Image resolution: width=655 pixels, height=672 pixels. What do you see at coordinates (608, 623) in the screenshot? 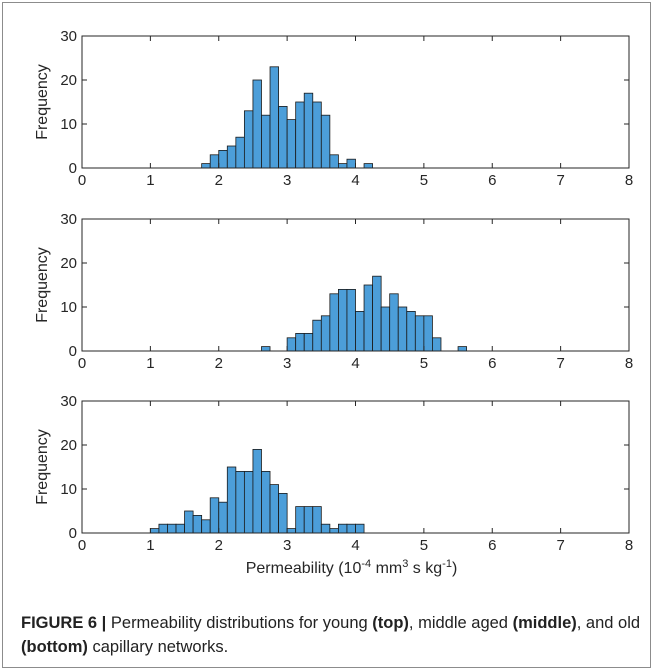
I see `caption-text-3: , and old` at bounding box center [608, 623].